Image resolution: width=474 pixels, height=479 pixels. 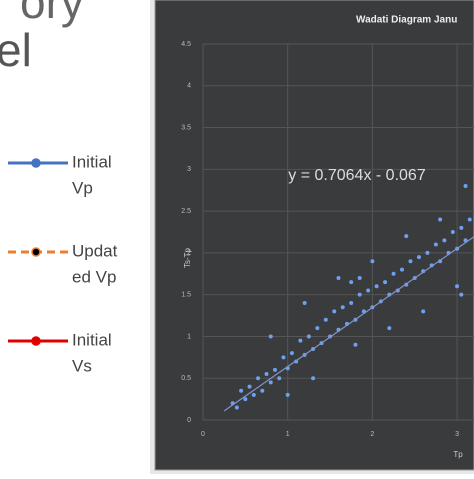 I want to click on x-axis-label: Tp, so click(x=458, y=454).